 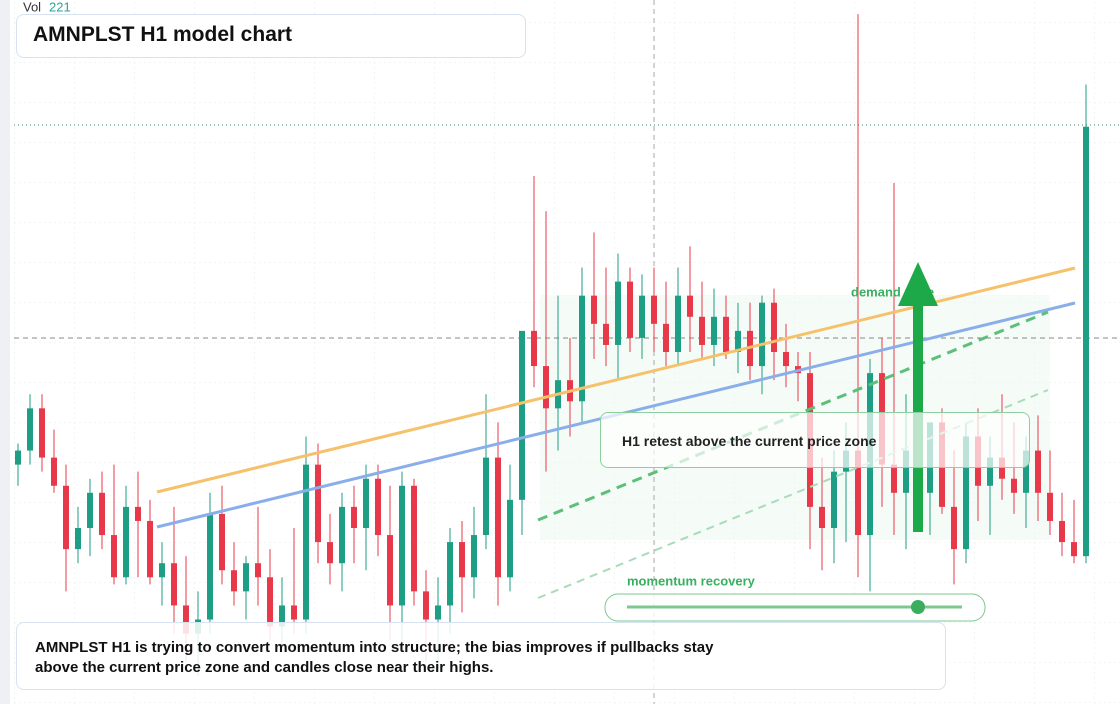 I want to click on projection-line, so click(x=793, y=494).